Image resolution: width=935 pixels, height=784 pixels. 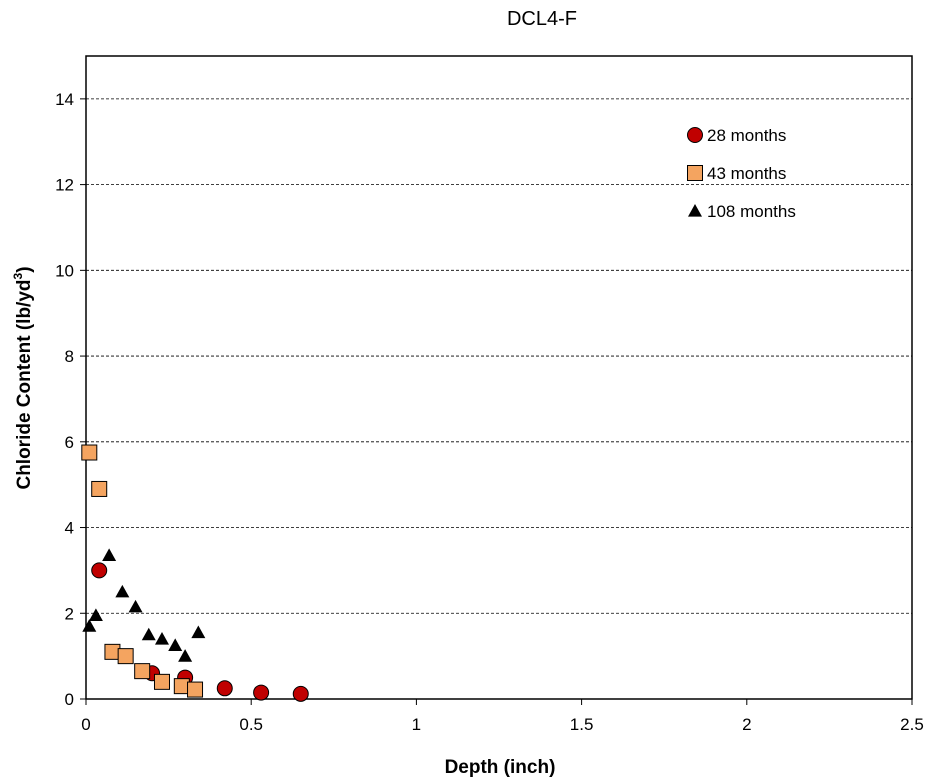 What do you see at coordinates (69, 356) in the screenshot?
I see `y-tick-label: 8` at bounding box center [69, 356].